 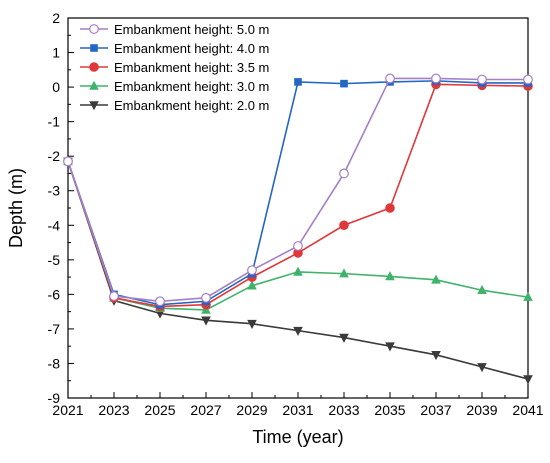 What do you see at coordinates (205, 410) in the screenshot?
I see `x-tick-label: 2027` at bounding box center [205, 410].